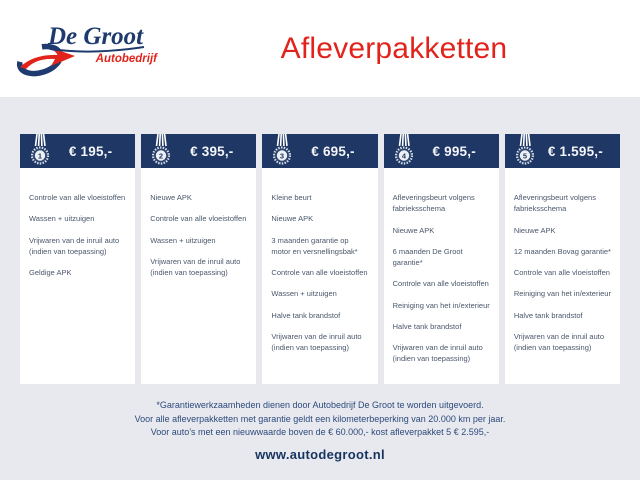 The height and width of the screenshot is (480, 640). What do you see at coordinates (282, 149) in the screenshot?
I see `medal-3-icon: 3` at bounding box center [282, 149].